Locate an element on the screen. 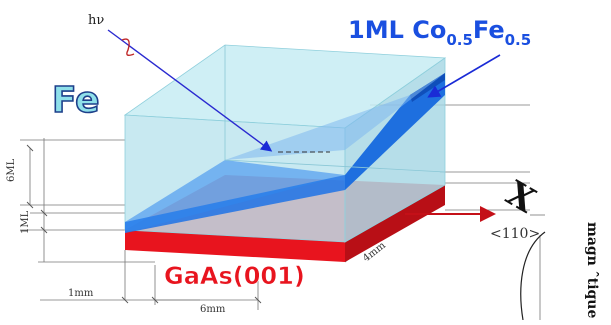 The image size is (611, 325). photon-label: hν is located at coordinates (96, 20).